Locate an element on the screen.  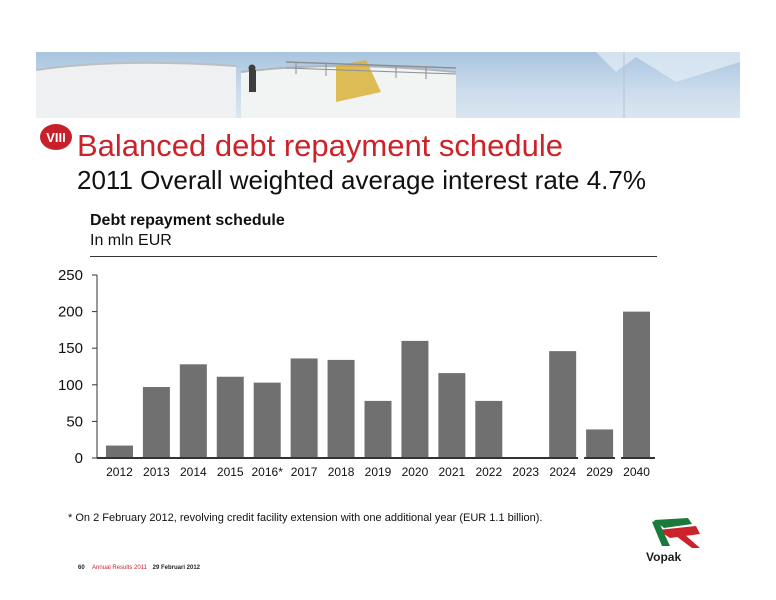
y-tick-label: 100 is located at coordinates (70, 385).